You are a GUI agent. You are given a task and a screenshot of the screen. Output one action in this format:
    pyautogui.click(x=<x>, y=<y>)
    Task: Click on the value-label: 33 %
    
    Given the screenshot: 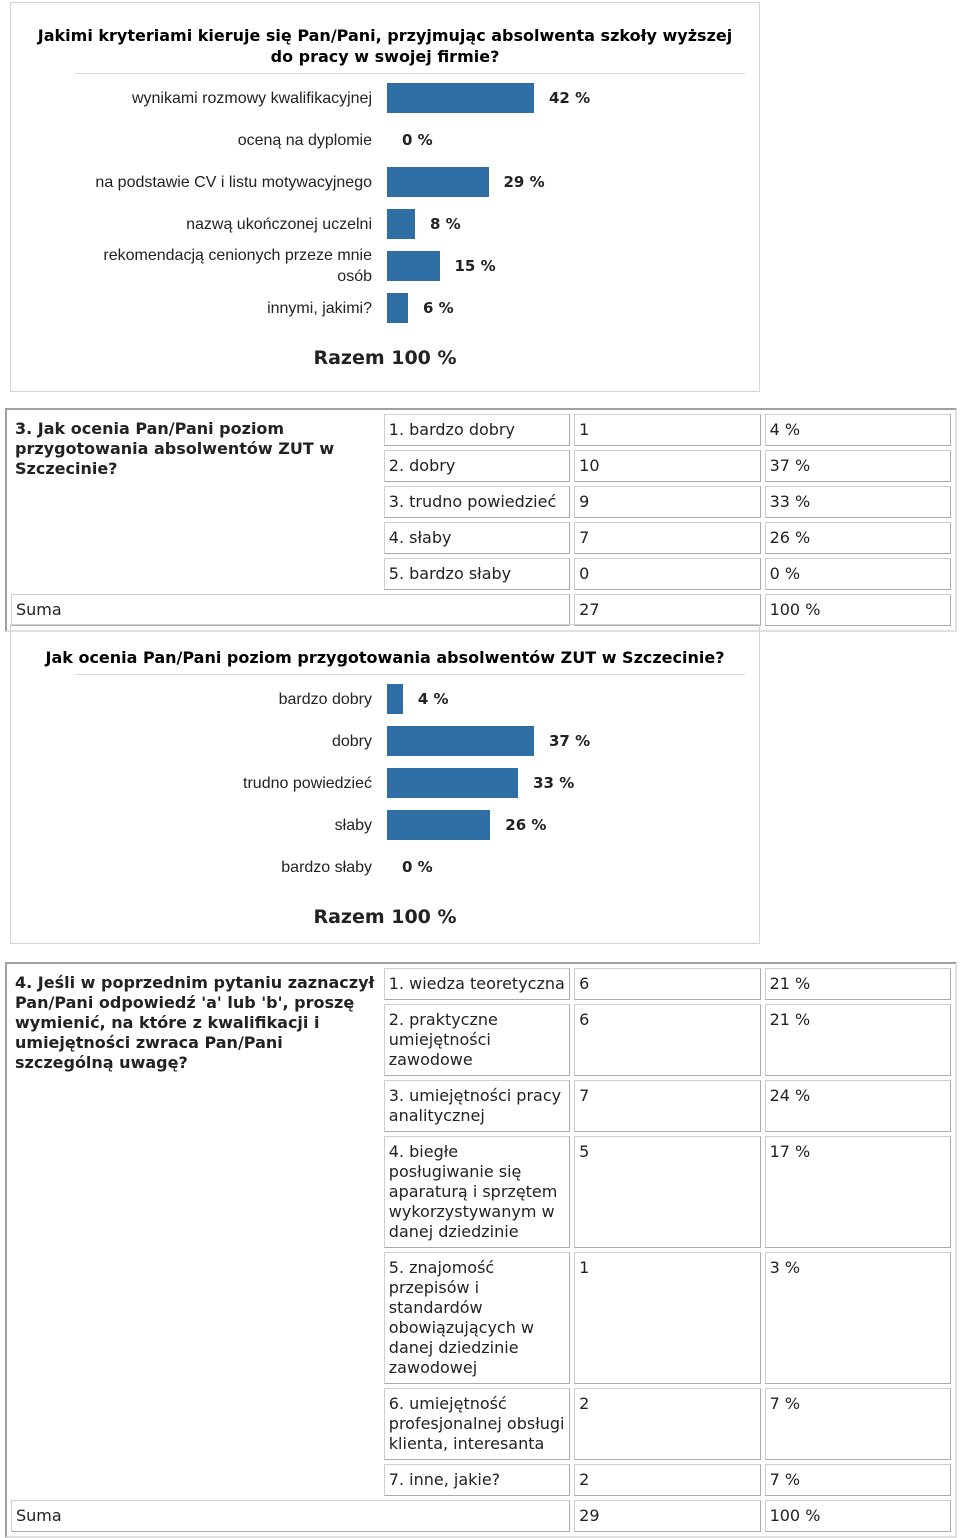 What is the action you would take?
    pyautogui.click(x=554, y=783)
    